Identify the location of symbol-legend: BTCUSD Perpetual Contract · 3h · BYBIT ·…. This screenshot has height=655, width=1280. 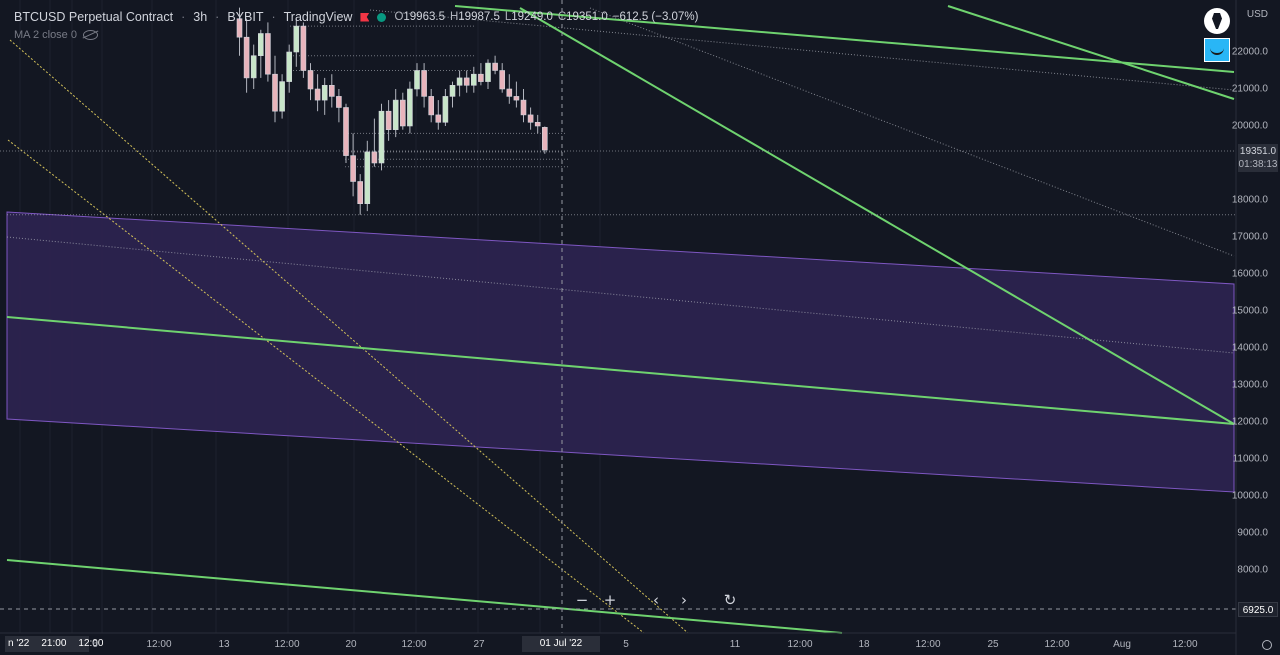
(356, 17).